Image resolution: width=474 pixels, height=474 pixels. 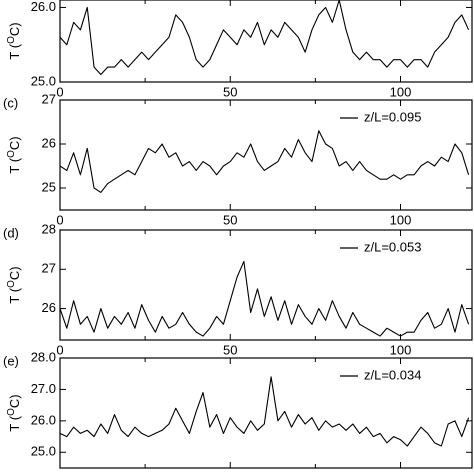 I want to click on panel-label: (d), so click(x=11, y=232).